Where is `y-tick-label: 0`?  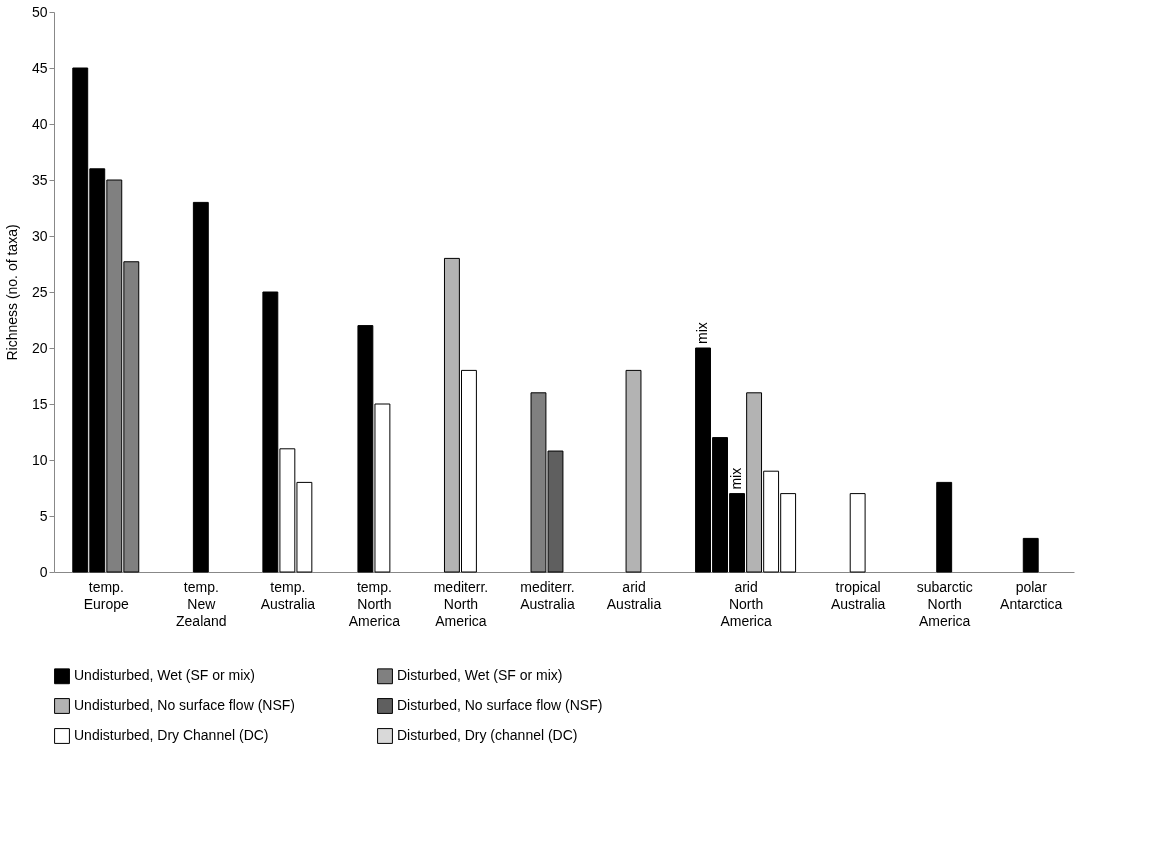 y-tick-label: 0 is located at coordinates (43, 571).